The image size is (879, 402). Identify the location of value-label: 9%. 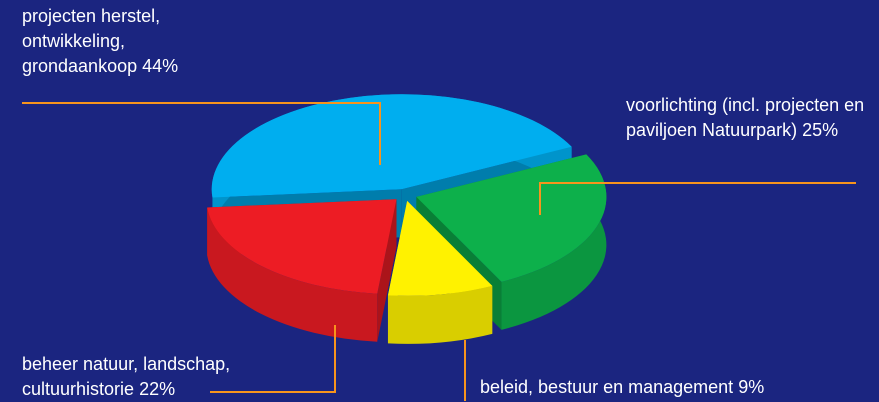
(751, 387).